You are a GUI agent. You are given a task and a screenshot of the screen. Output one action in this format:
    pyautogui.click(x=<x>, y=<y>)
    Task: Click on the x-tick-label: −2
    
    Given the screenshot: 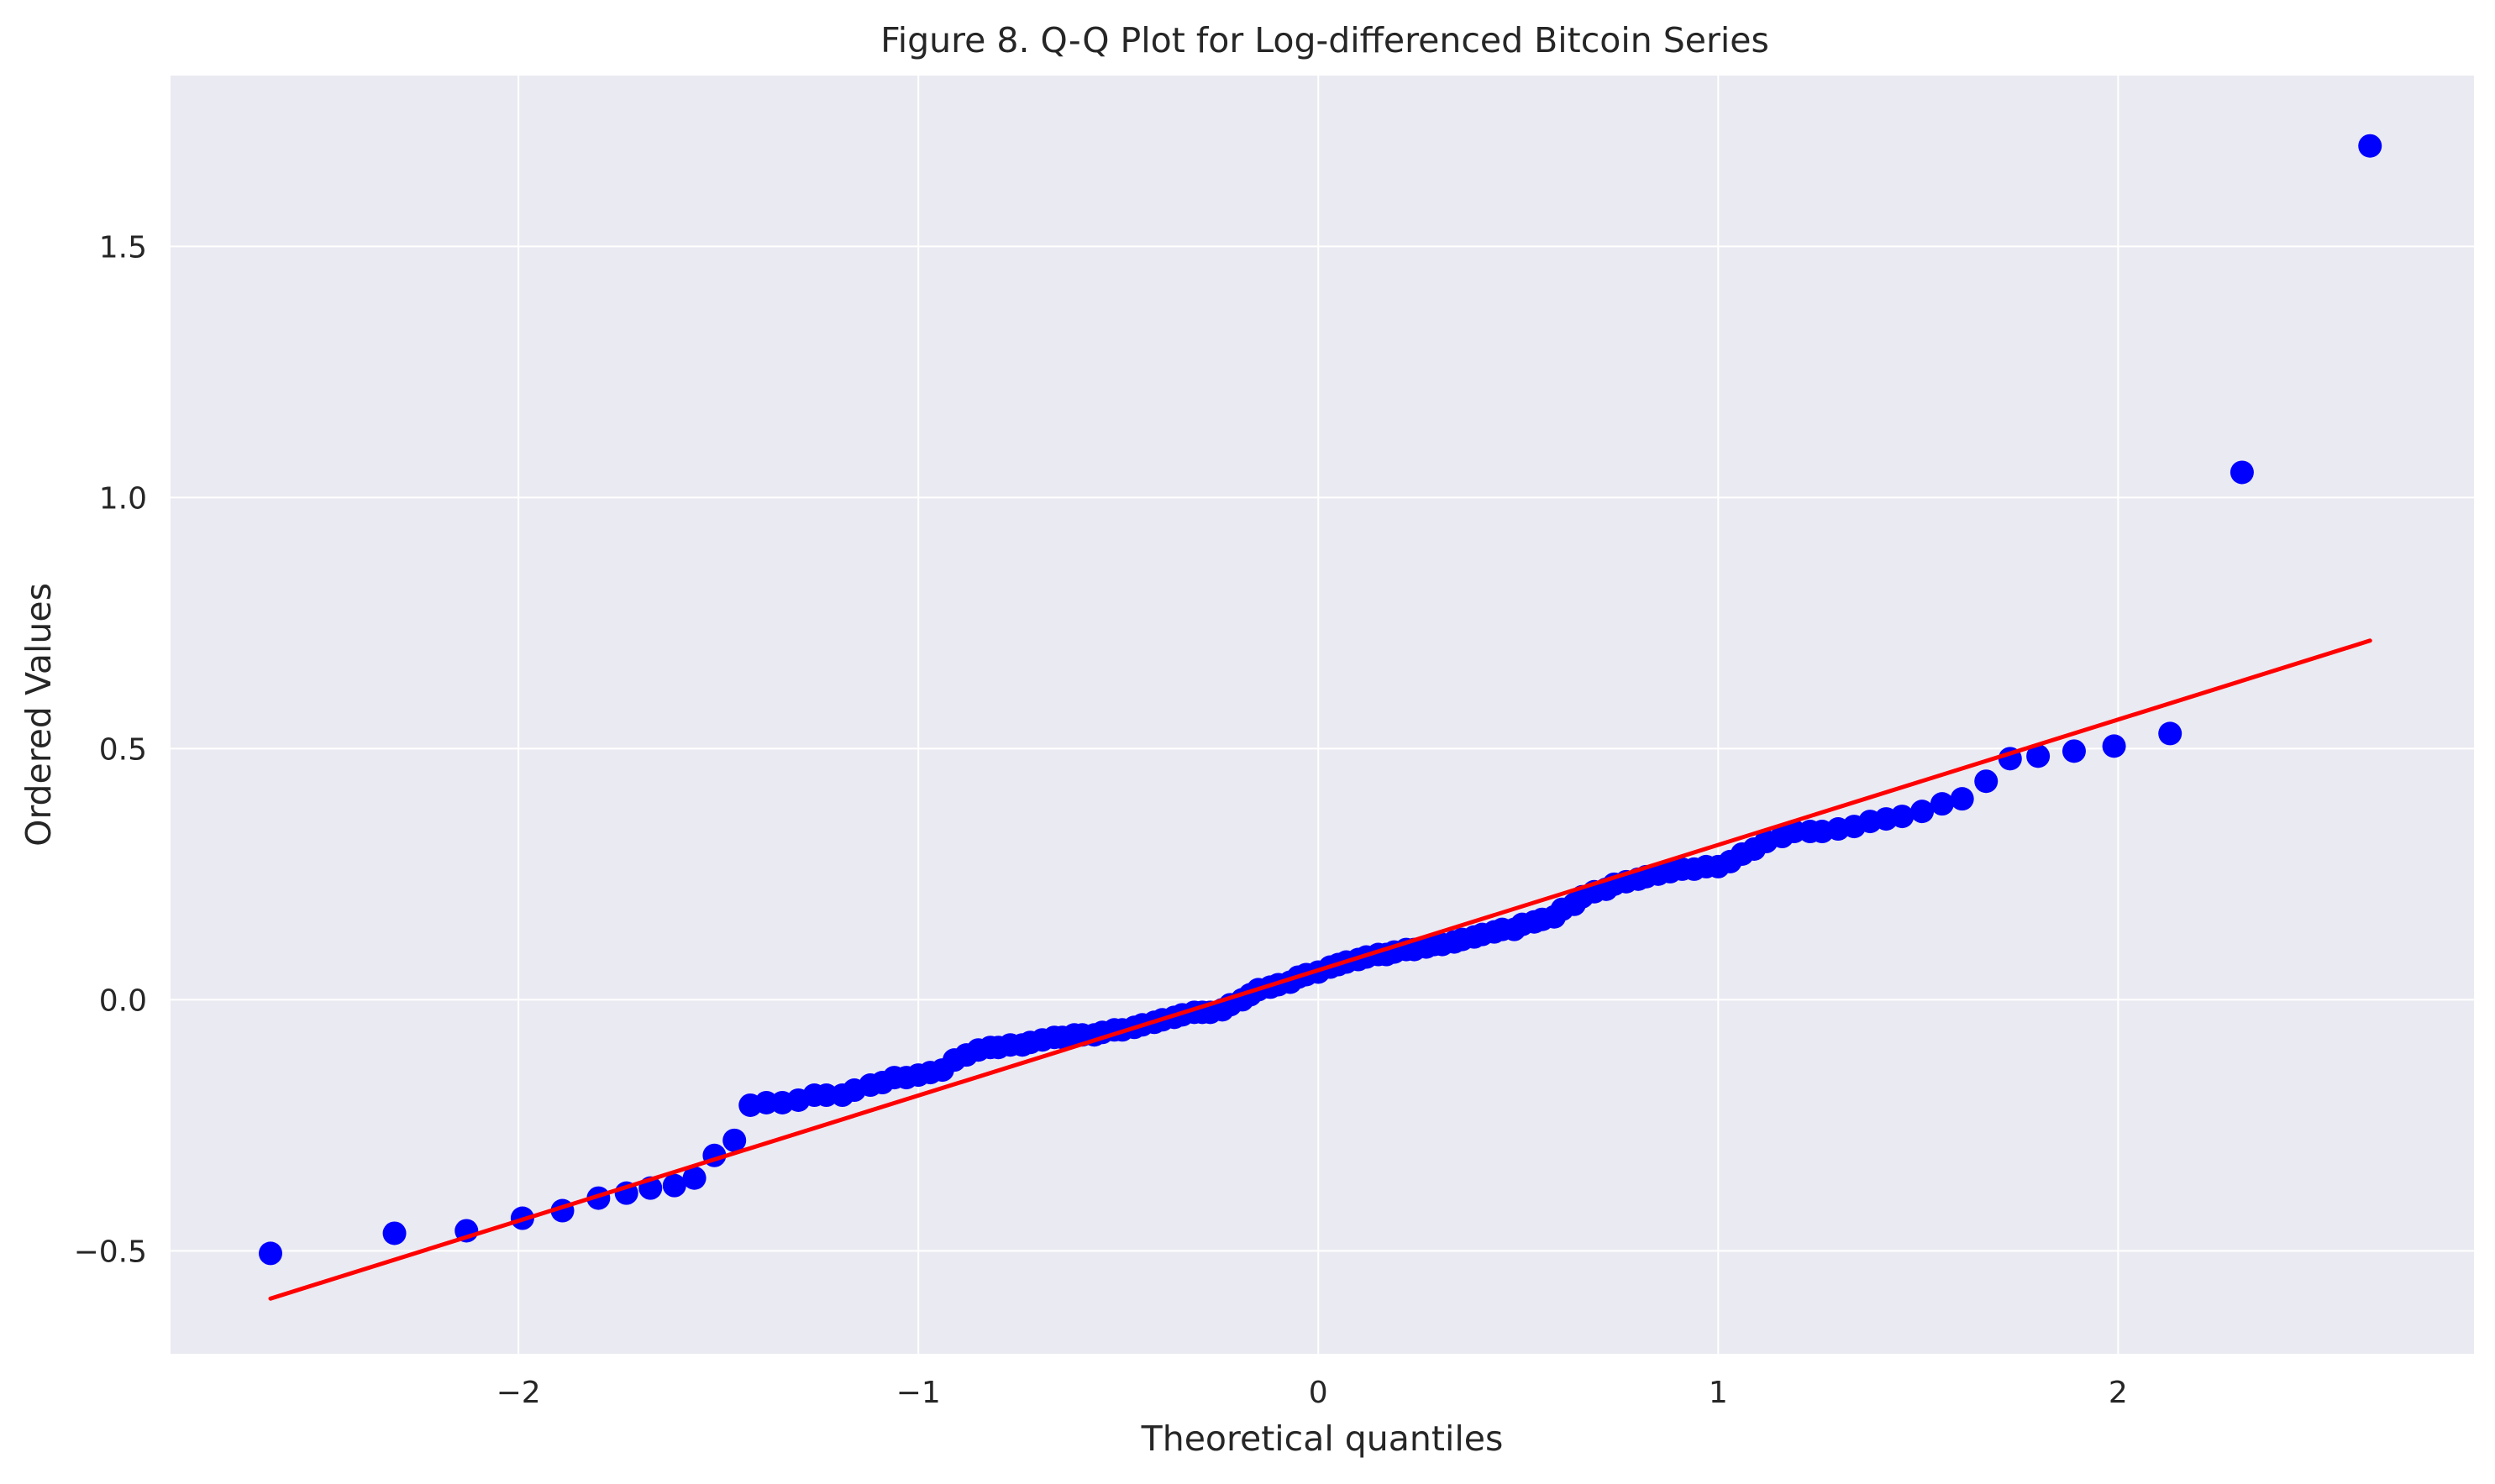 What is the action you would take?
    pyautogui.click(x=518, y=1393)
    